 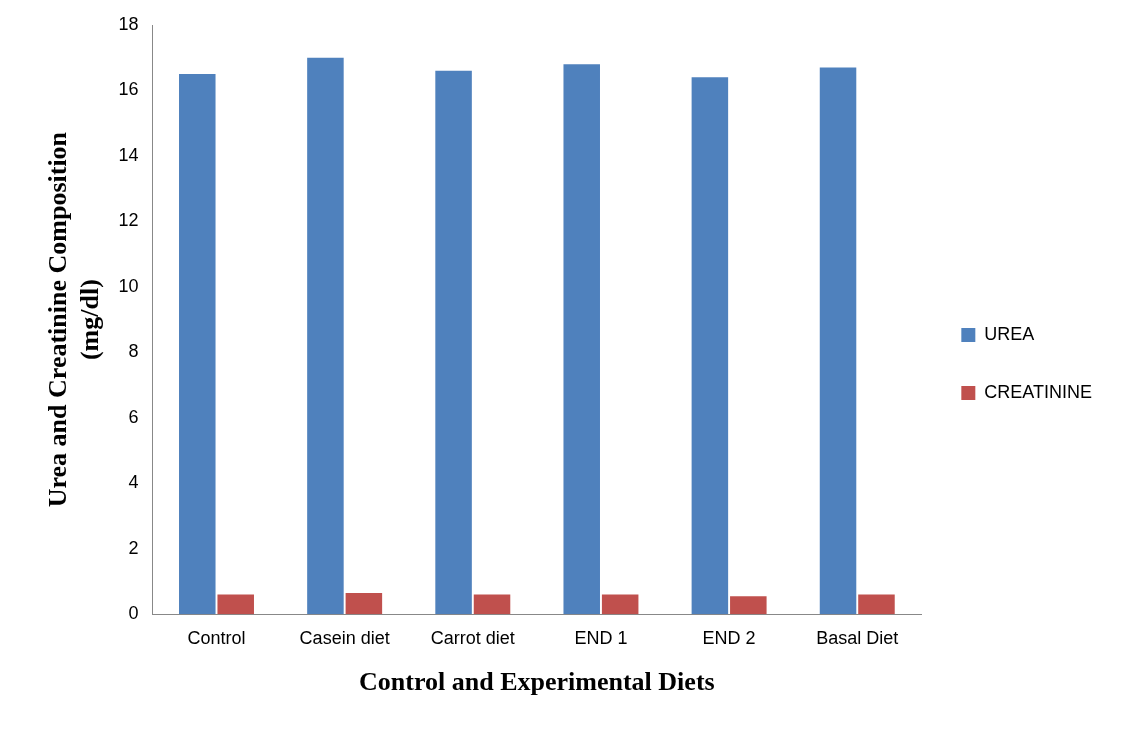 I want to click on y-tick-label: 8, so click(x=133, y=351).